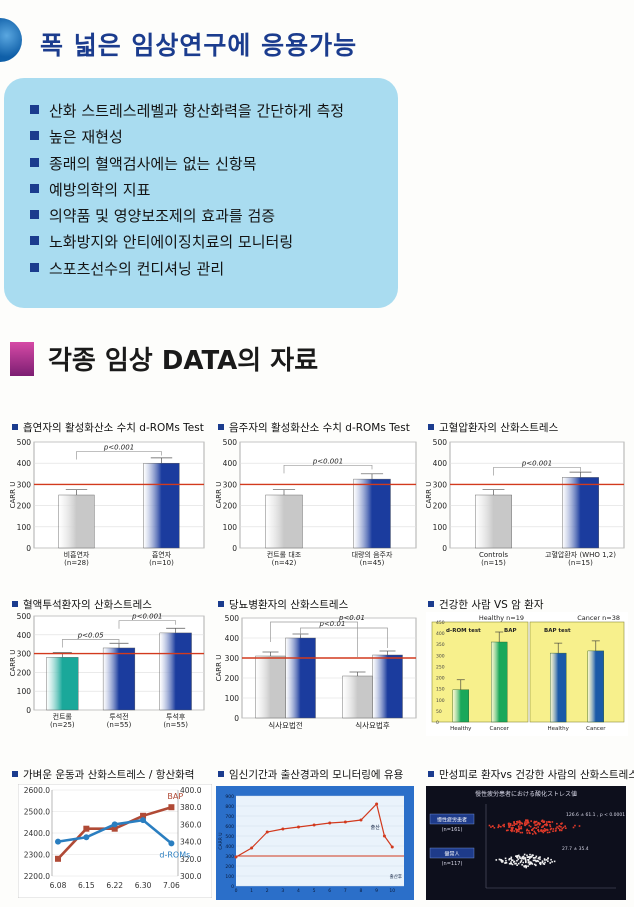 This screenshot has height=907, width=634. Describe the element at coordinates (577, 672) in the screenshot. I see `panel-background` at that location.